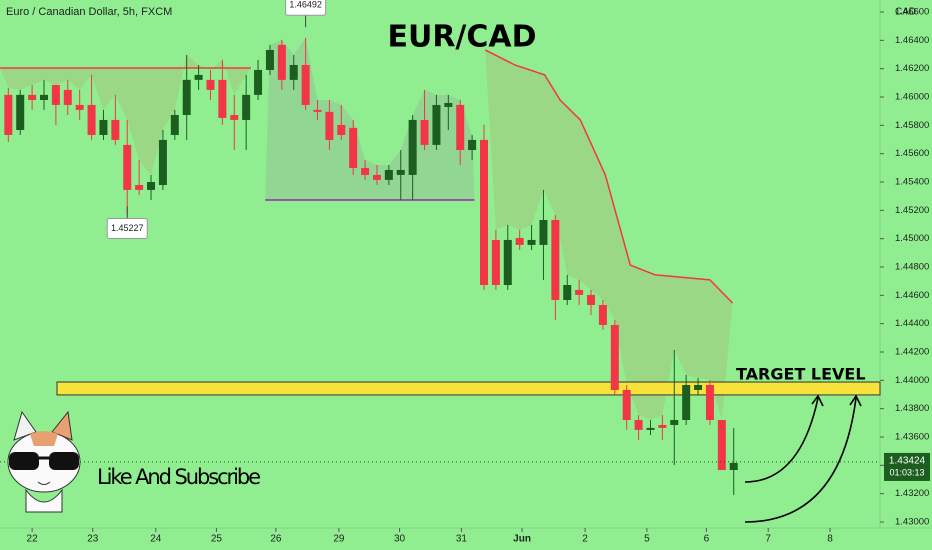 This screenshot has height=550, width=932. Describe the element at coordinates (912, 40) in the screenshot. I see `y-tick-label: 1.46400` at that location.